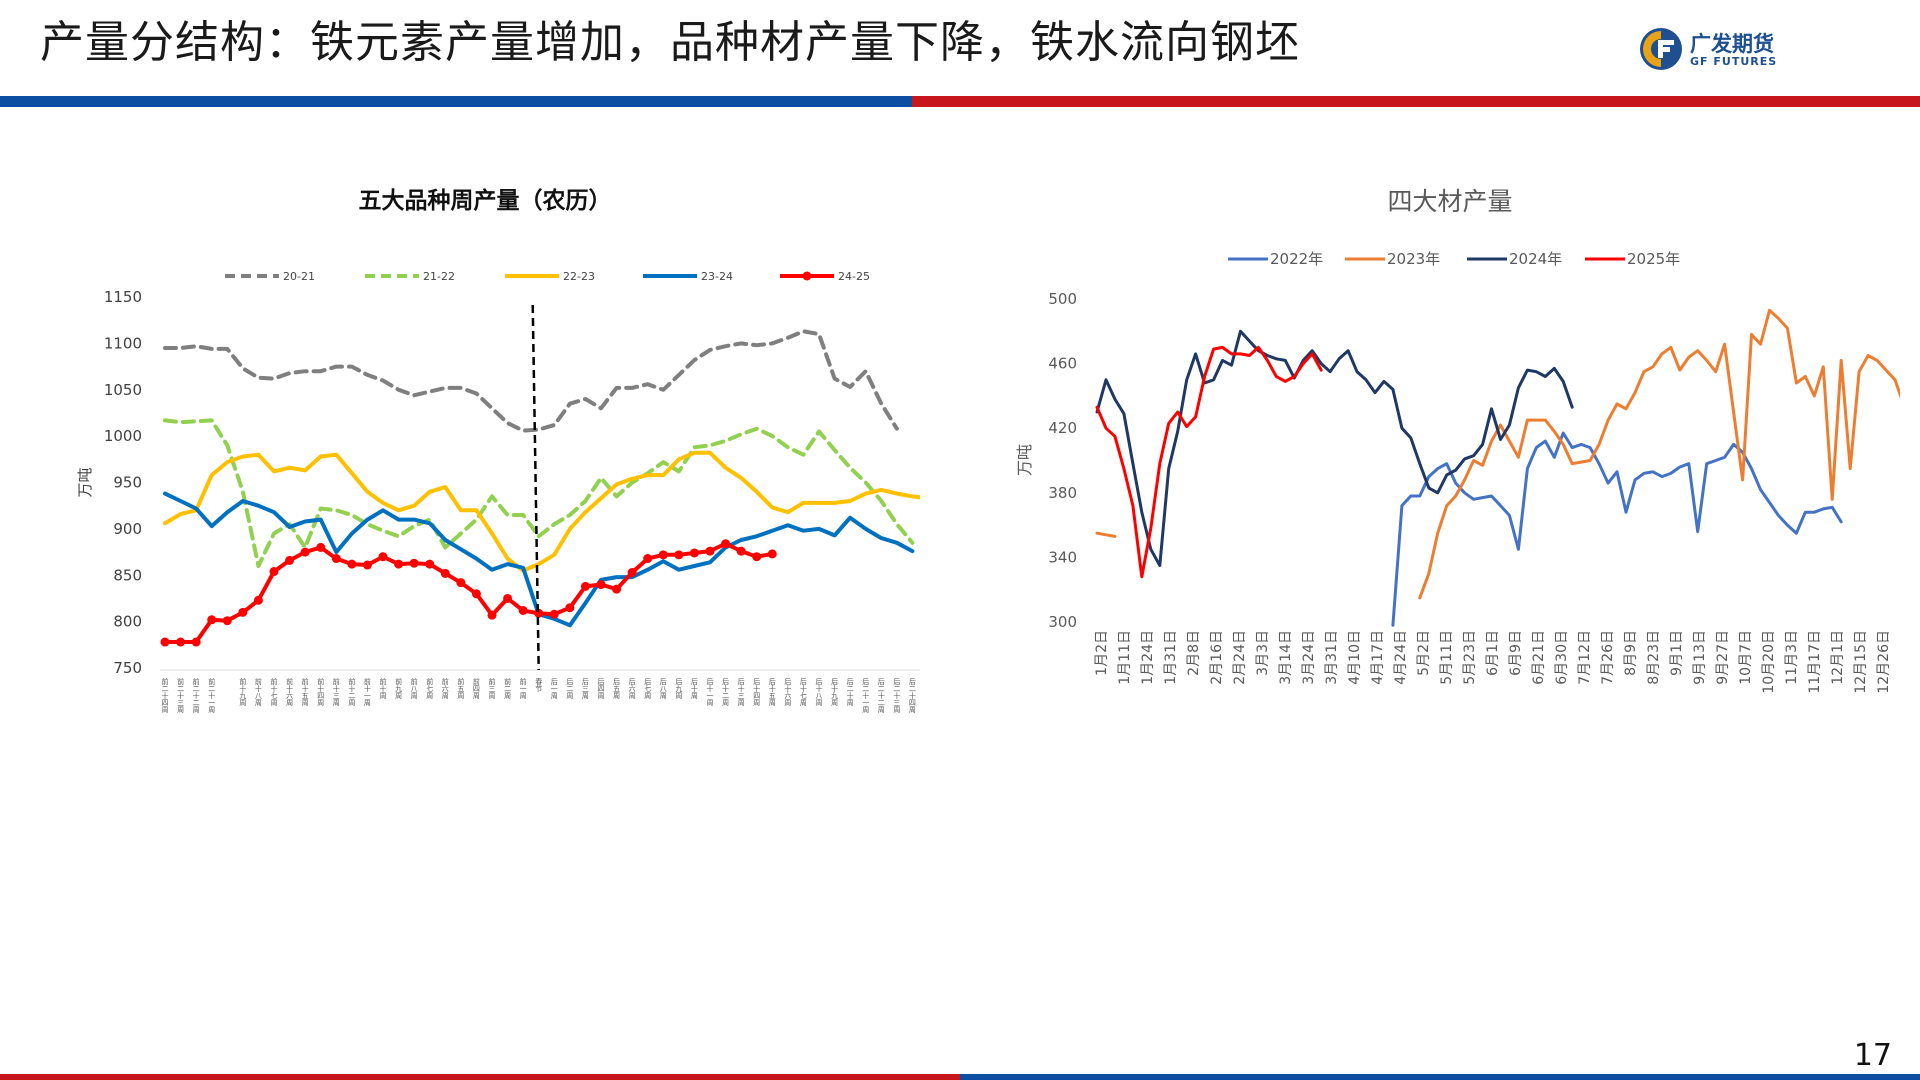 This screenshot has height=1080, width=1920. I want to click on y-tick-label: 500, so click(1062, 299).